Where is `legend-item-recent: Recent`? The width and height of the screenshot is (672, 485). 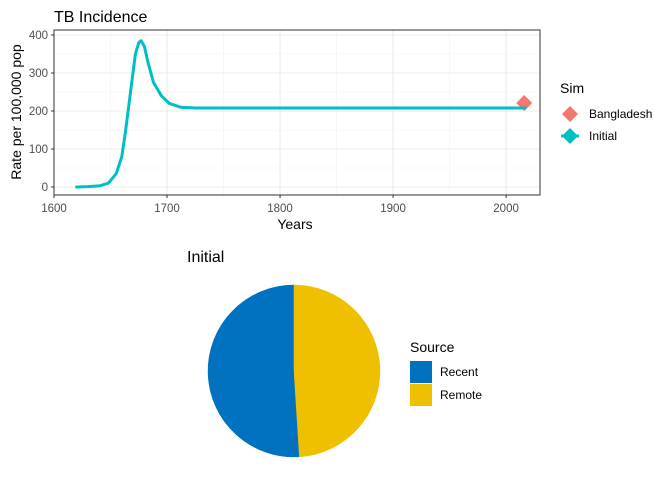 legend-item-recent: Recent is located at coordinates (444, 372).